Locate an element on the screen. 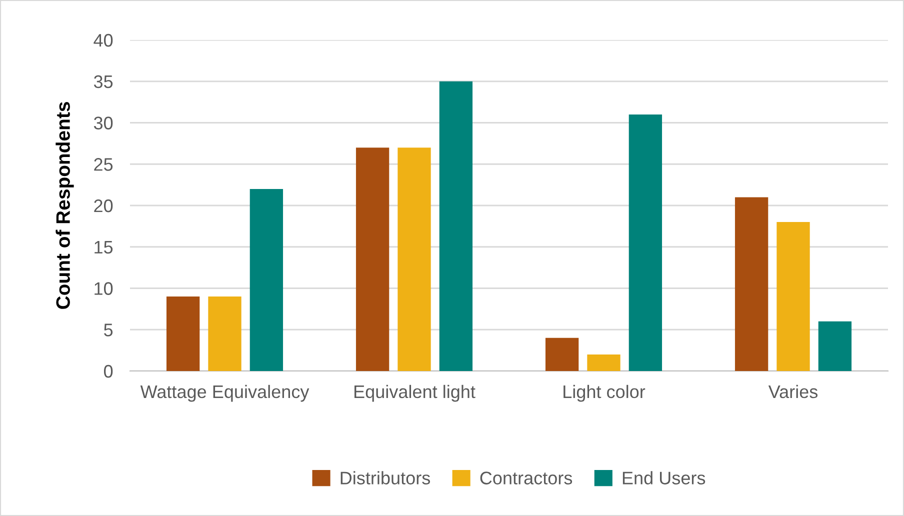  y-tick-label: 0 is located at coordinates (108, 371).